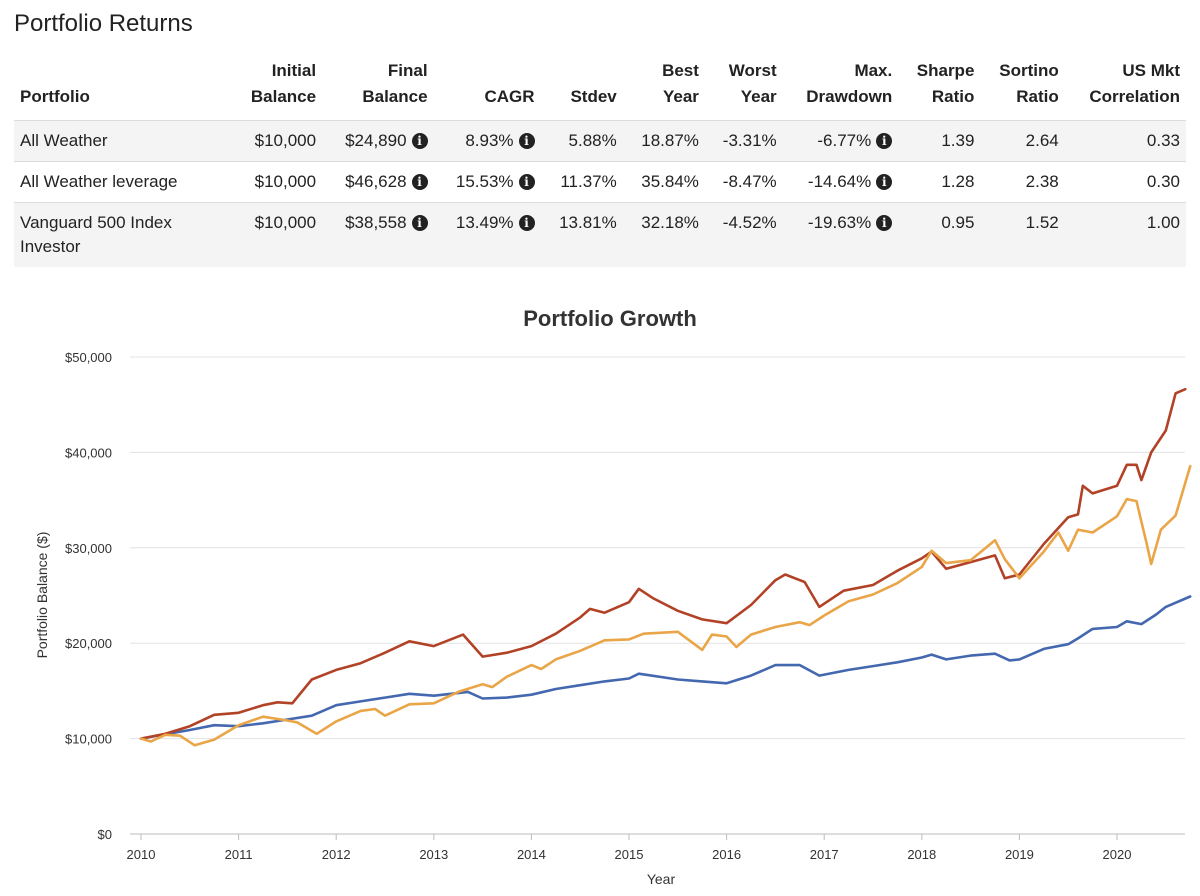  I want to click on cell-stdev: 13.81%, so click(581, 234).